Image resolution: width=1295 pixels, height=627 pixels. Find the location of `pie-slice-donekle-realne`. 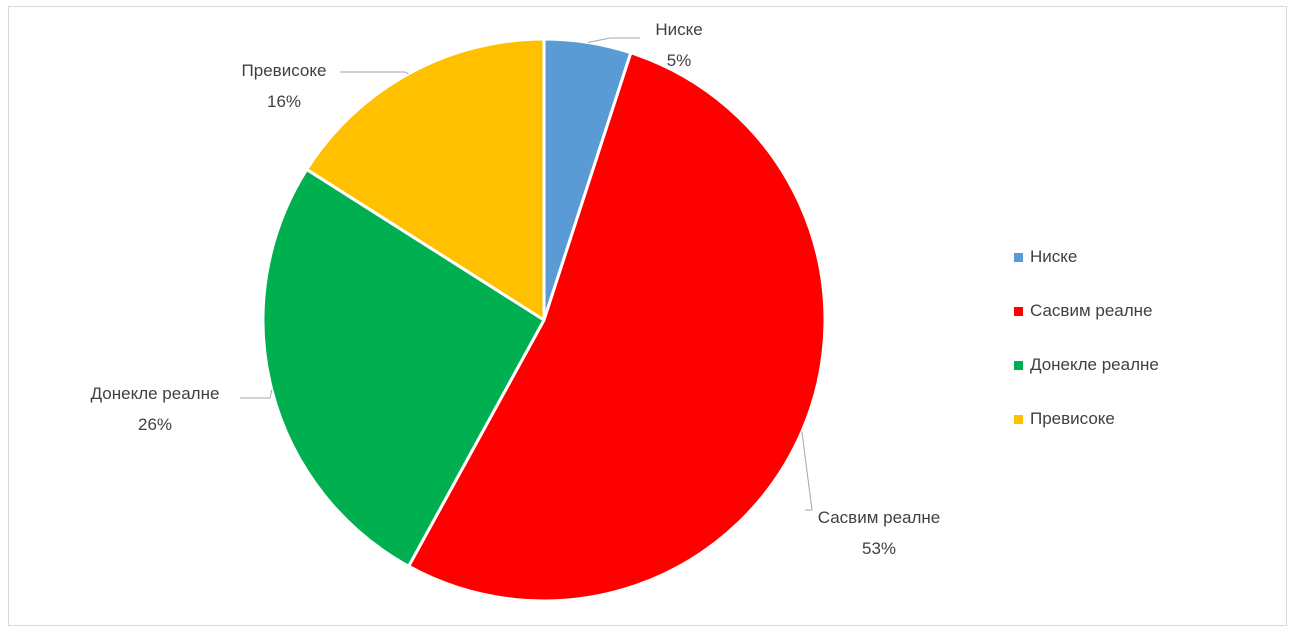

pie-slice-donekle-realne is located at coordinates (403, 367).